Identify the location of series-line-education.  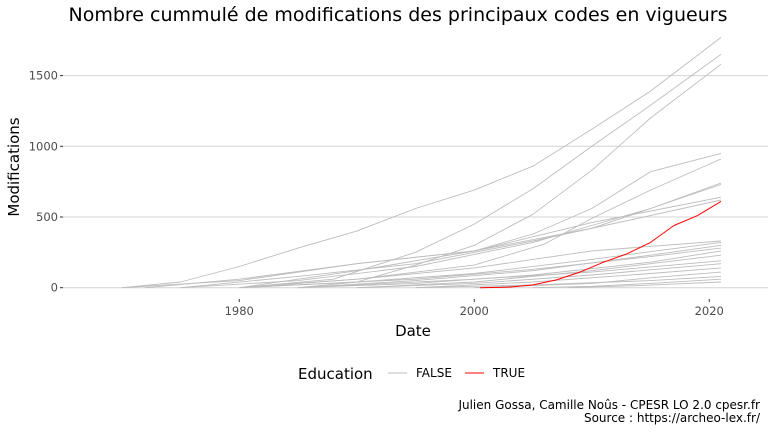
(601, 244).